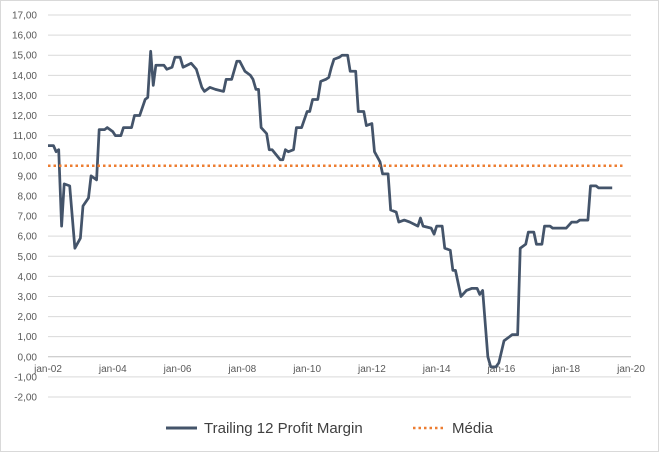 This screenshot has height=453, width=659. Describe the element at coordinates (24, 156) in the screenshot. I see `y-tick-label: 10,00` at that location.